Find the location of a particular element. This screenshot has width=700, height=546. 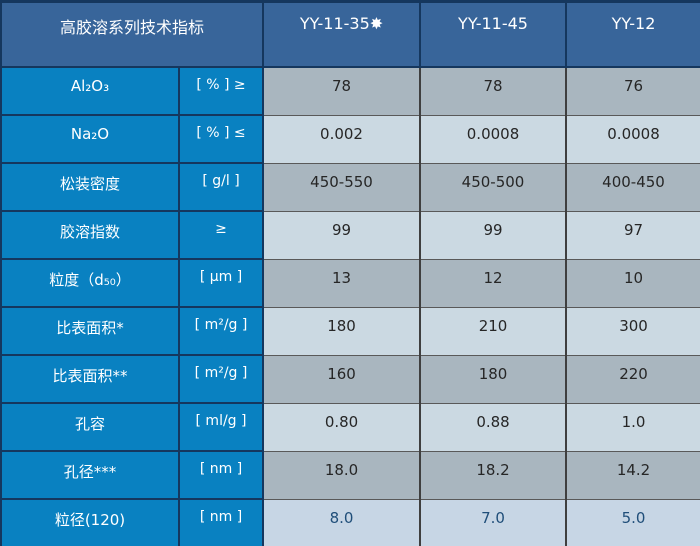

row-label: Na₂O is located at coordinates (90, 139).